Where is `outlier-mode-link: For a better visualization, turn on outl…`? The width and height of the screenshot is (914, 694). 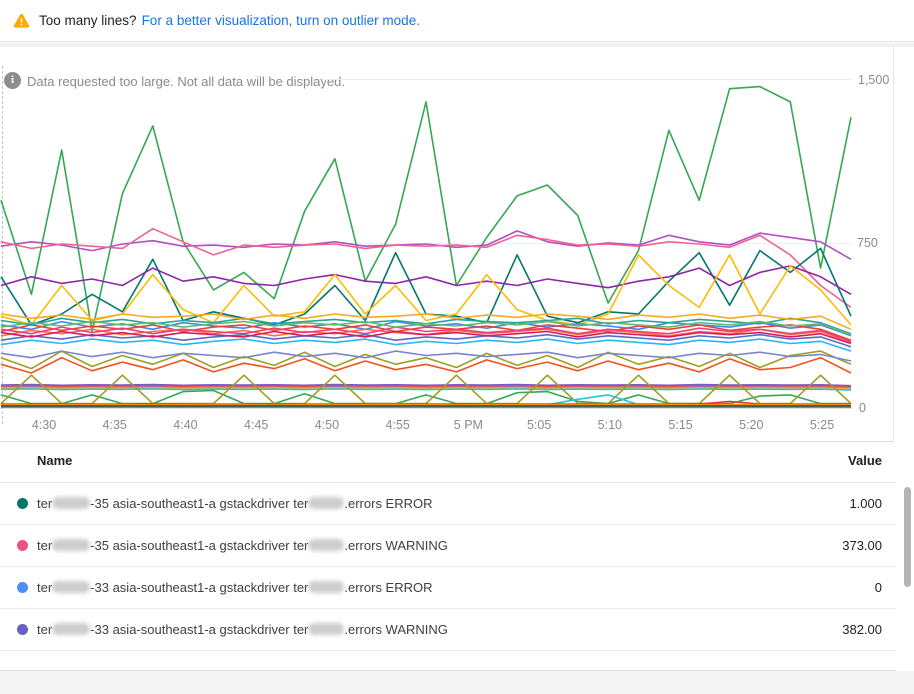
outlier-mode-link: For a better visualization, turn on outl… is located at coordinates (280, 20).